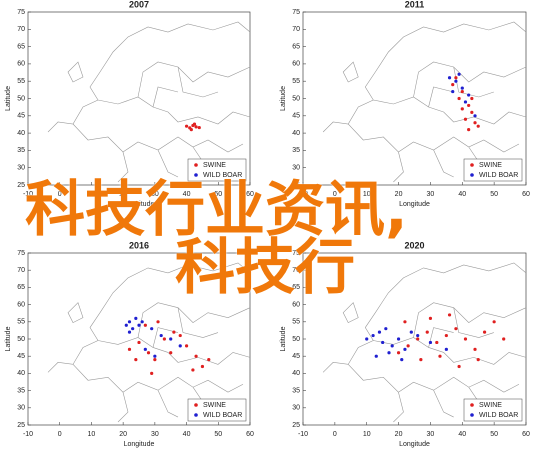 The width and height of the screenshot is (550, 456). I want to click on y-tick-label: 40, so click(296, 133).